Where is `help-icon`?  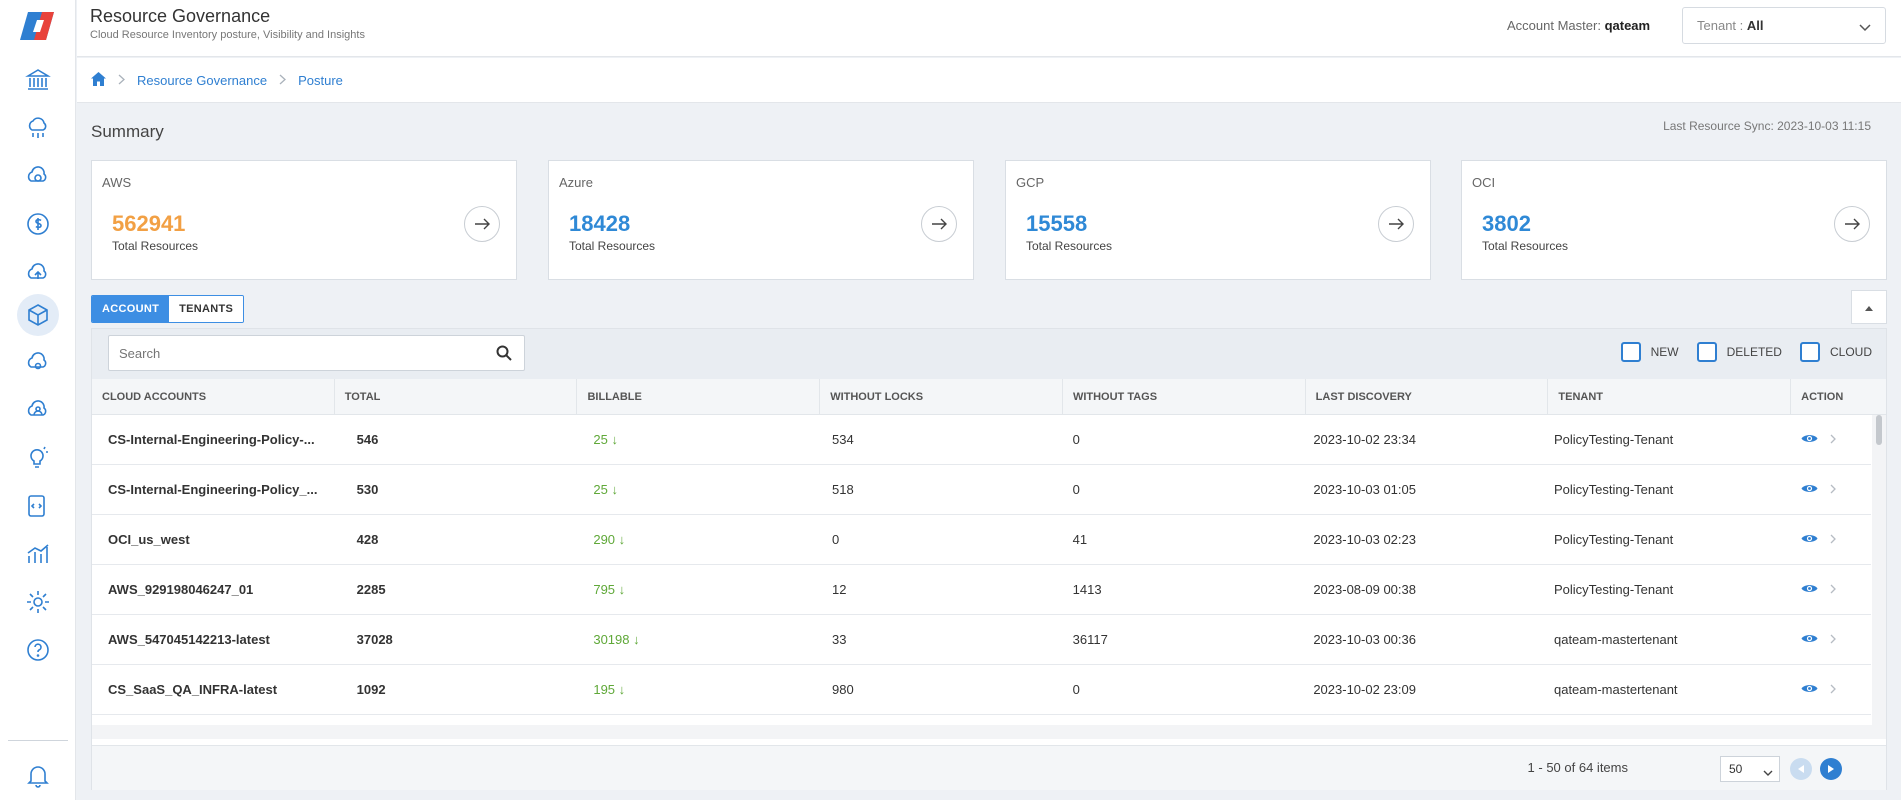 help-icon is located at coordinates (38, 650).